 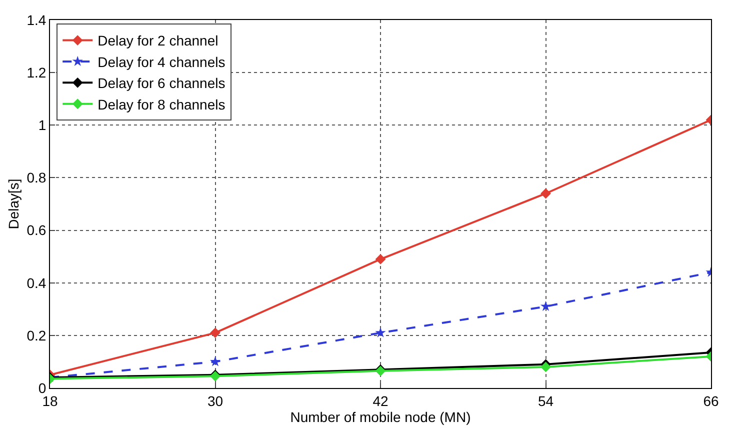 What do you see at coordinates (13, 204) in the screenshot?
I see `y-axis-title: Delay[s]` at bounding box center [13, 204].